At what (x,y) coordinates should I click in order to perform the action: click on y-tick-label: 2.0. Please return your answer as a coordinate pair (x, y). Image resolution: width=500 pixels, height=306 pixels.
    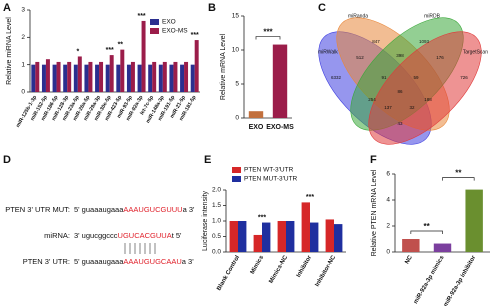
    Looking at the image, I should click on (216, 190).